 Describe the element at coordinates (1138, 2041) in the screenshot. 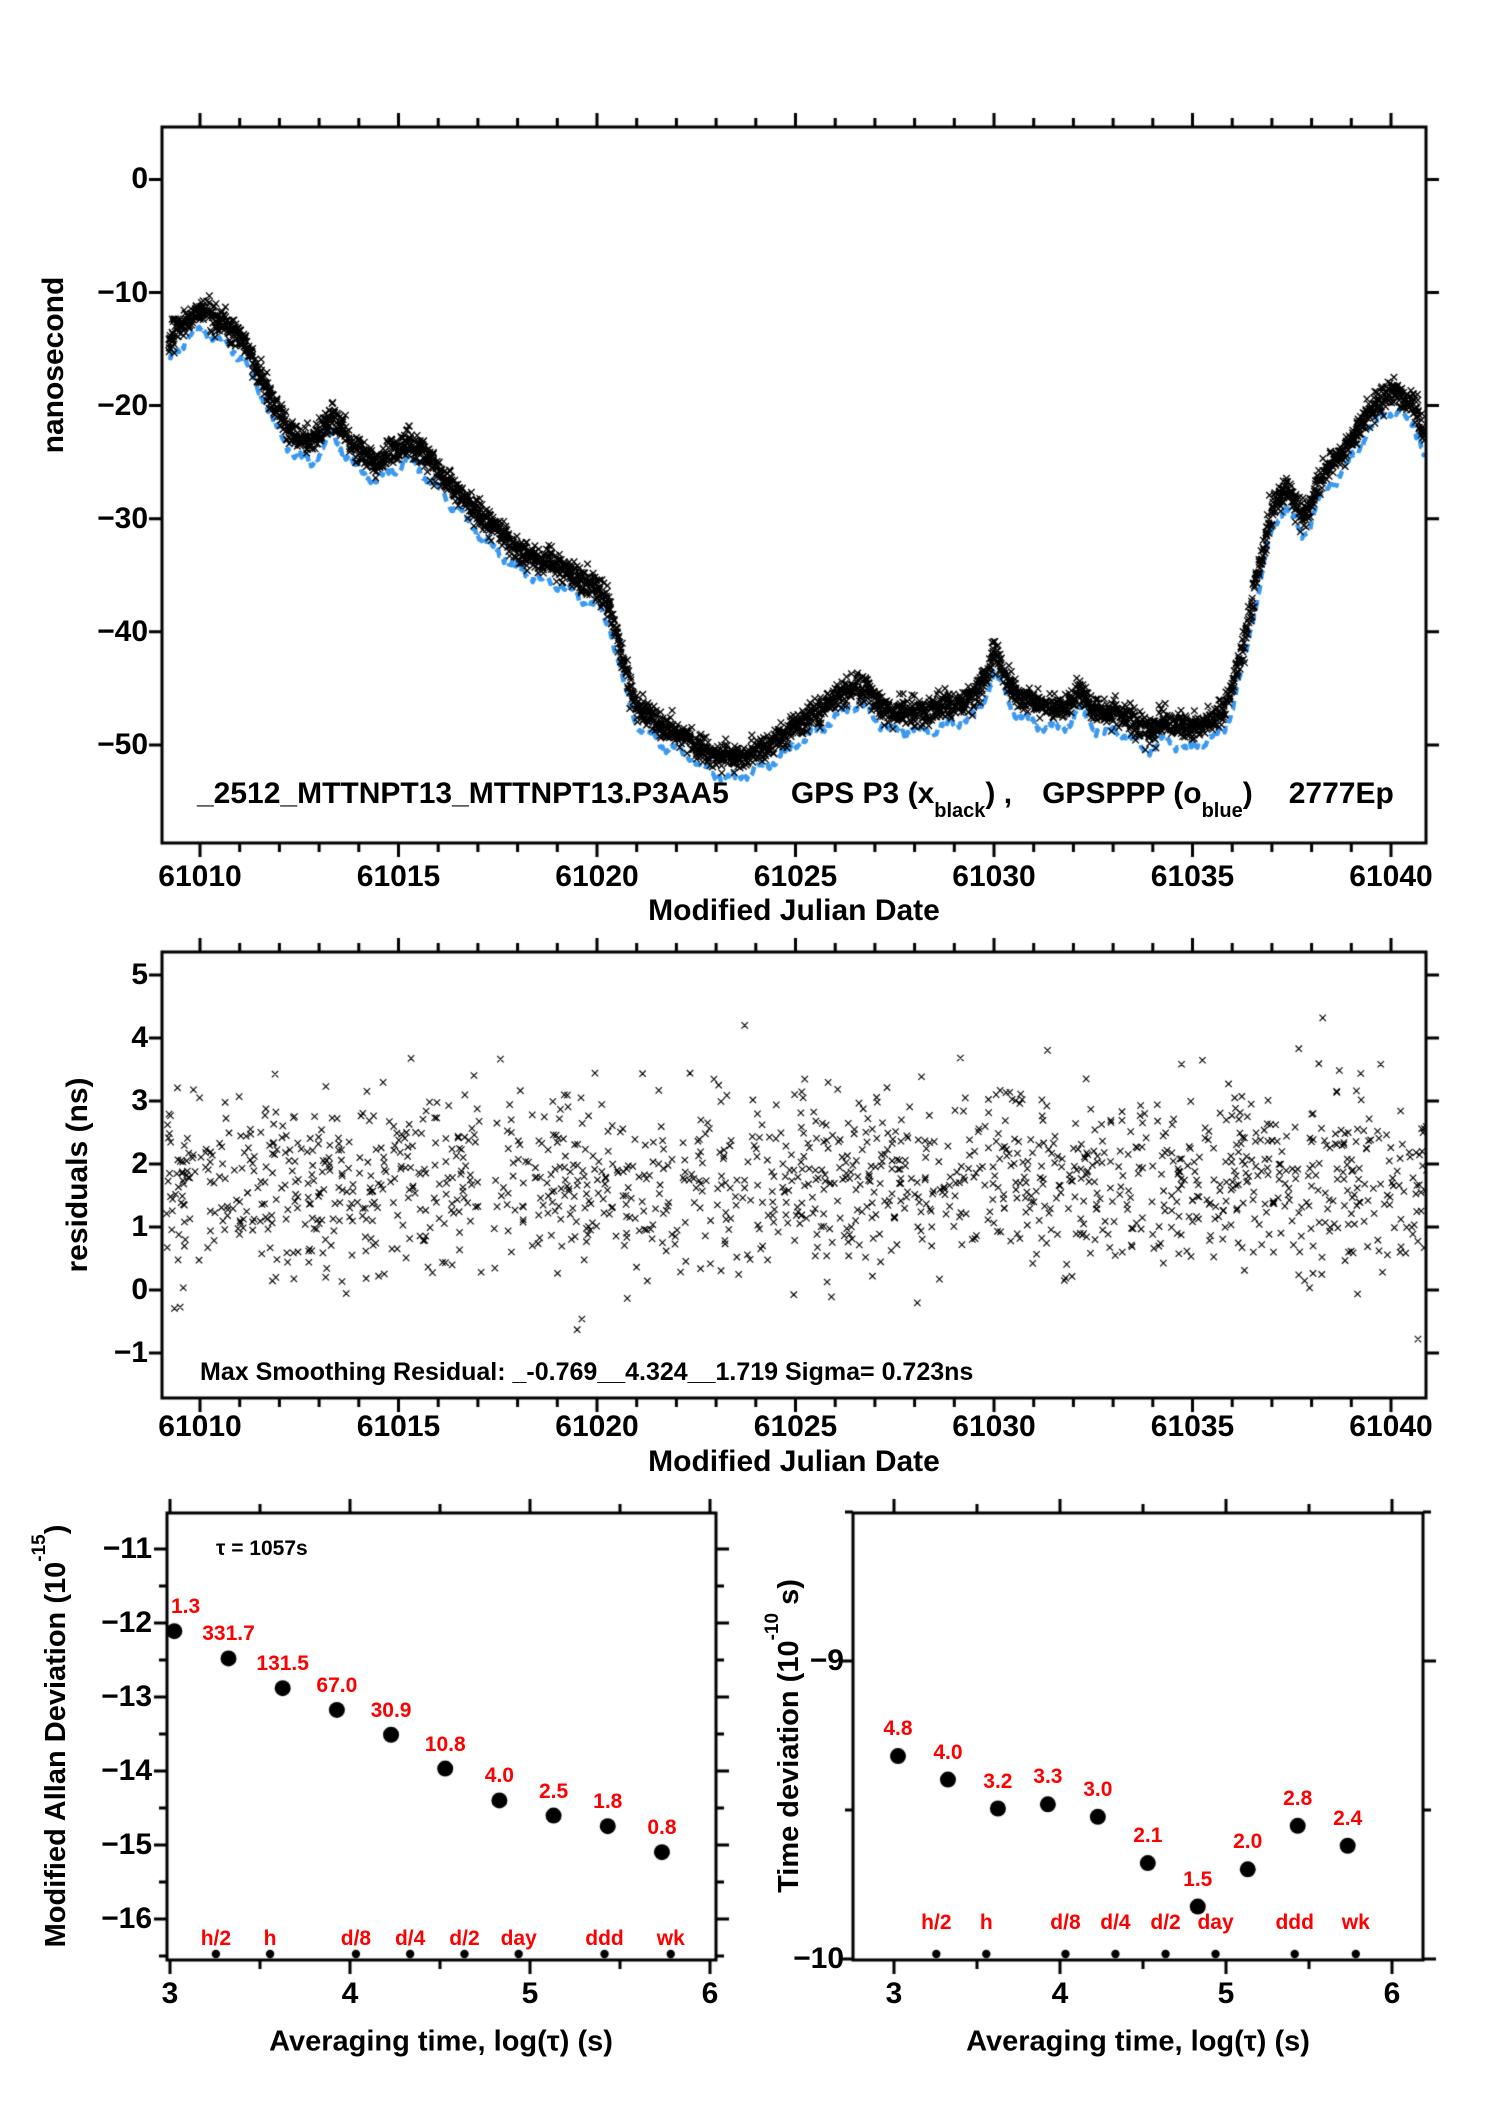

I see `tdev-xlabel: Averaging time, log(τ) (s)` at that location.